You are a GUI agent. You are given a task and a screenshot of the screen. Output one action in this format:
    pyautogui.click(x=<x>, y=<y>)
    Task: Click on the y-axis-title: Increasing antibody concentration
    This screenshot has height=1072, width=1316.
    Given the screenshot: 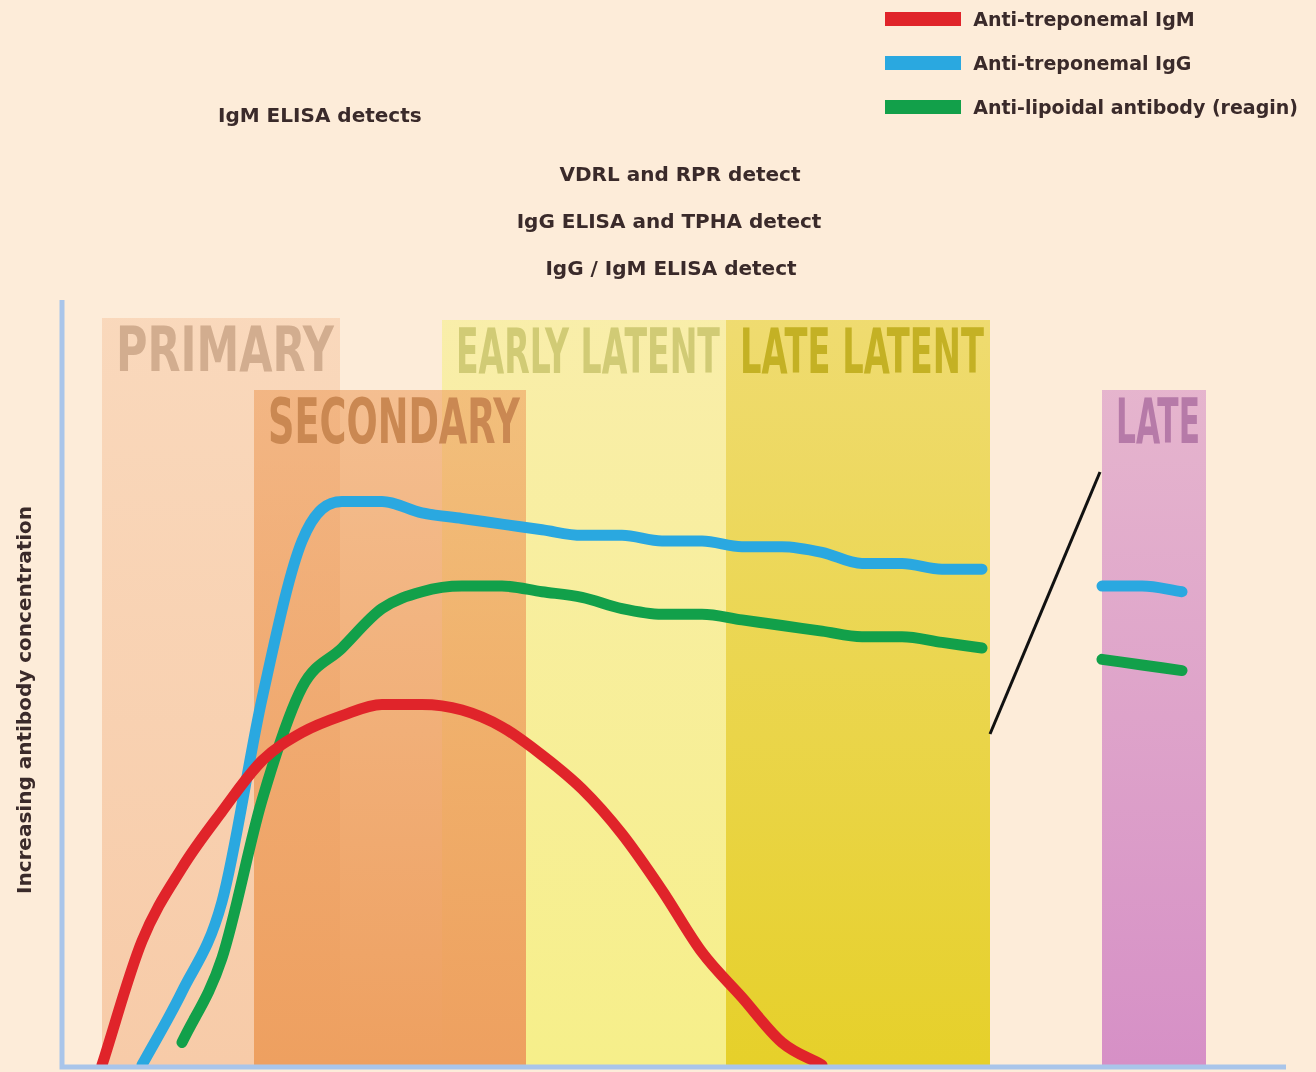 What is the action you would take?
    pyautogui.click(x=24, y=700)
    